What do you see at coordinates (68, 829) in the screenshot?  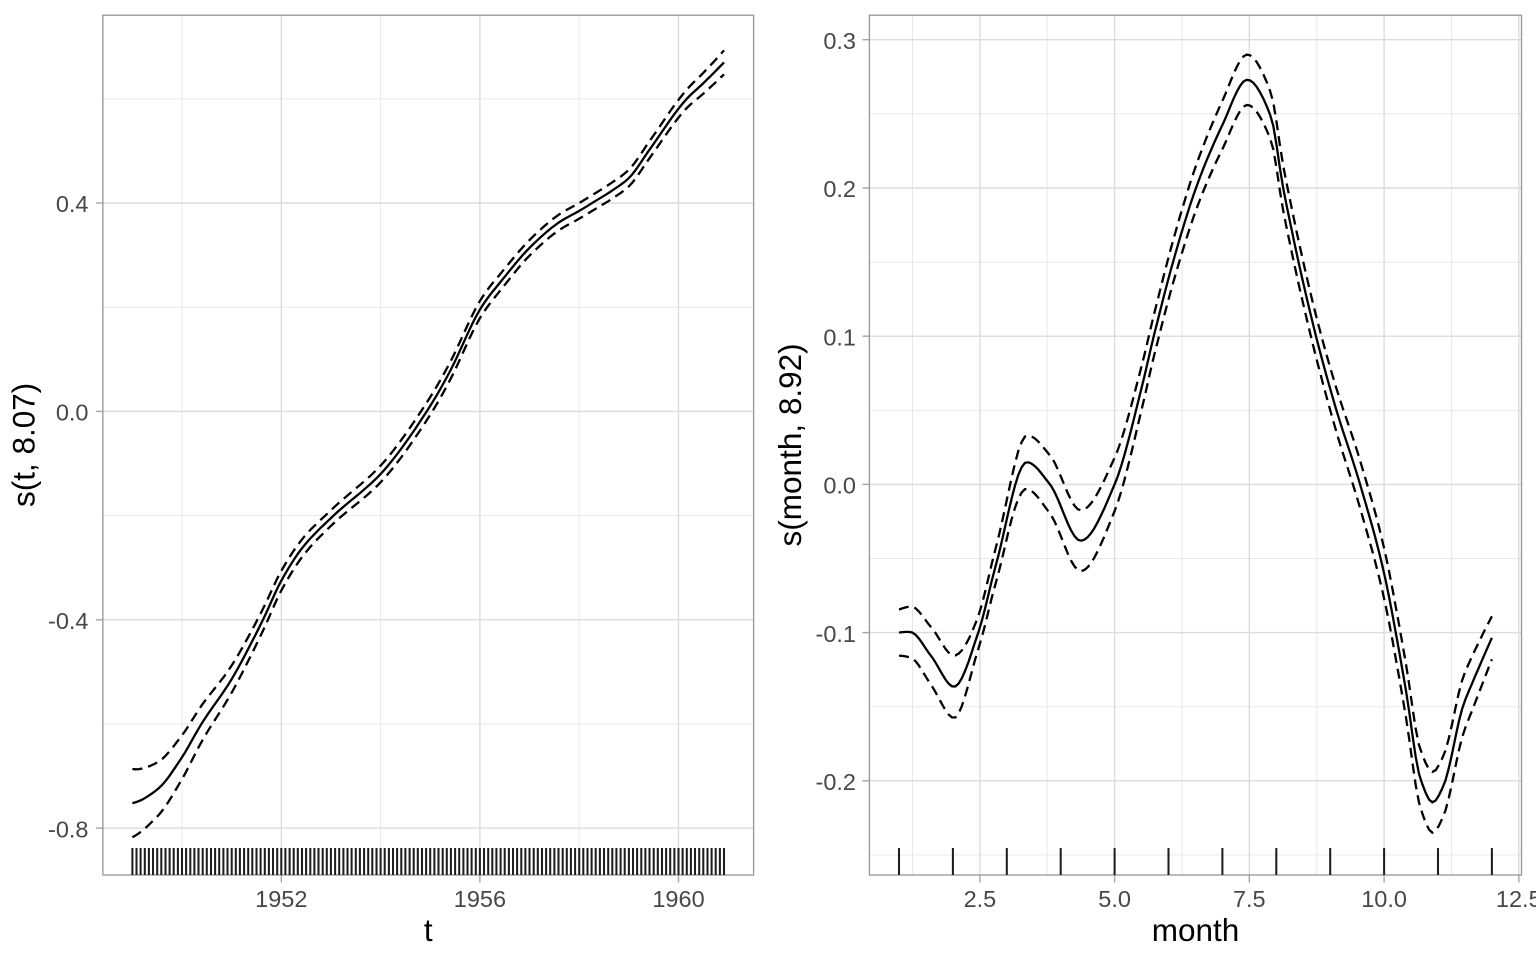 I see `svg-text: -0.8` at bounding box center [68, 829].